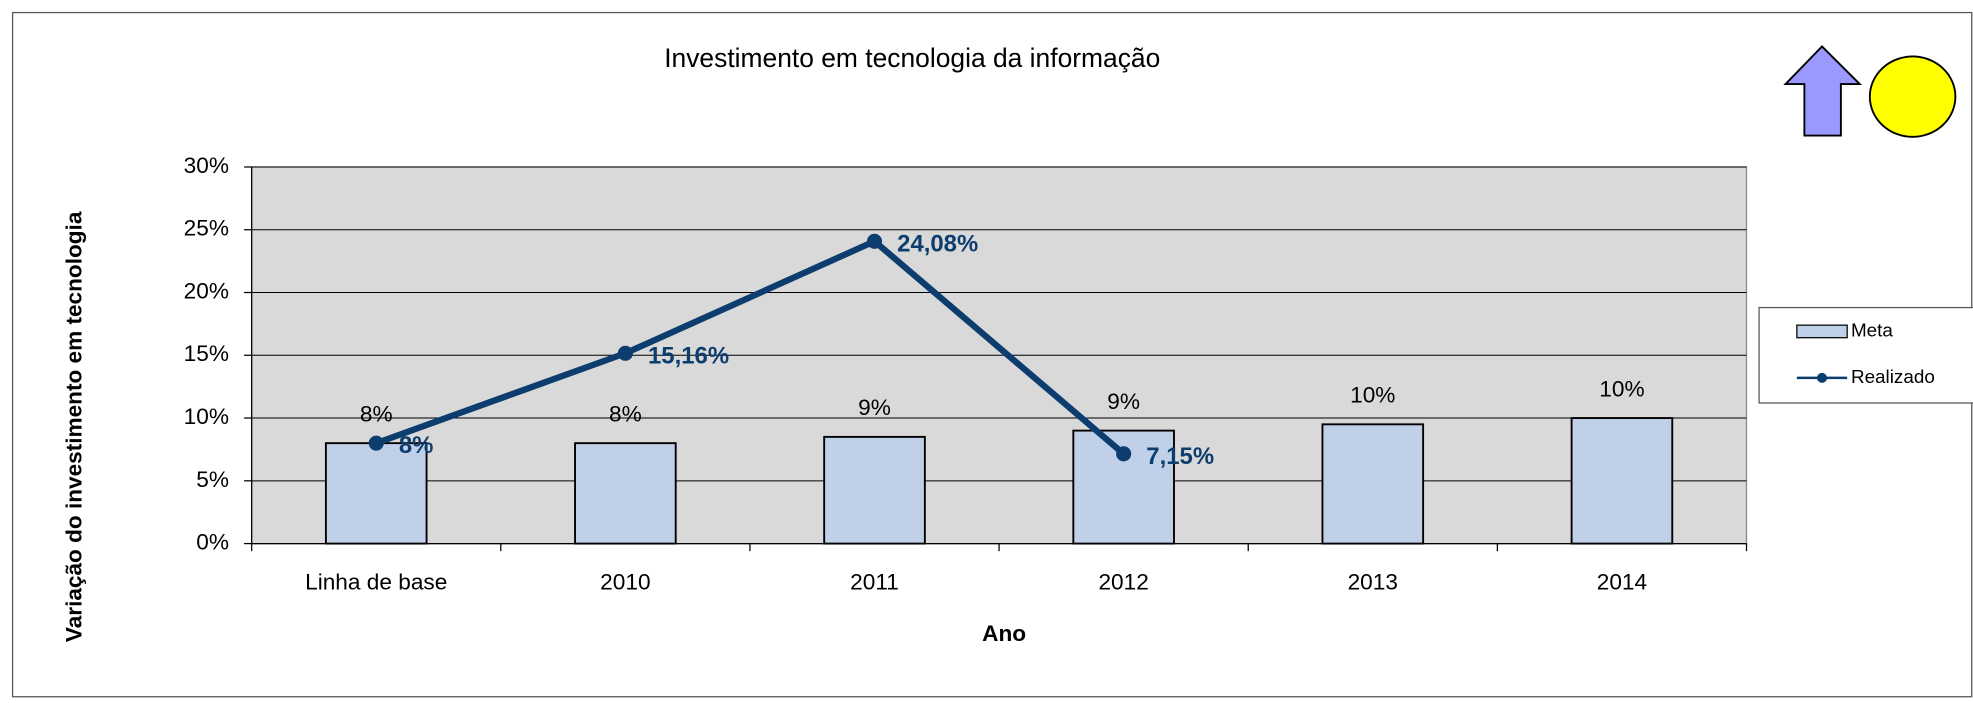 The image size is (1973, 703). What do you see at coordinates (1373, 582) in the screenshot?
I see `x-tick-label: 2013` at bounding box center [1373, 582].